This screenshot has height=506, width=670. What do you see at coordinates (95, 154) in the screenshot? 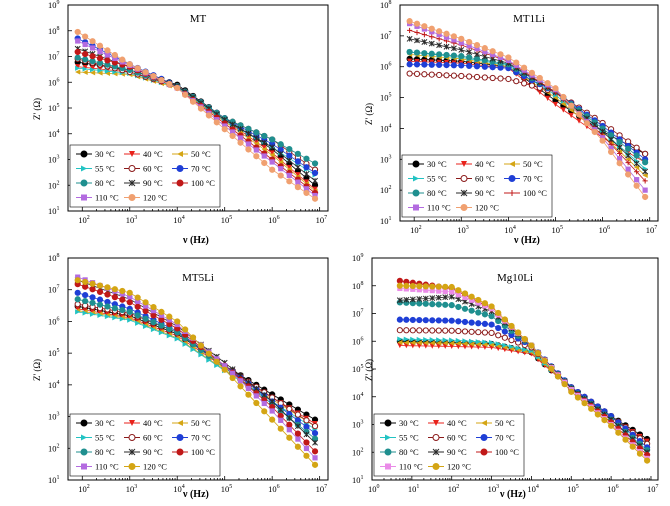
I see `legend-item: 30 °C` at bounding box center [95, 154].